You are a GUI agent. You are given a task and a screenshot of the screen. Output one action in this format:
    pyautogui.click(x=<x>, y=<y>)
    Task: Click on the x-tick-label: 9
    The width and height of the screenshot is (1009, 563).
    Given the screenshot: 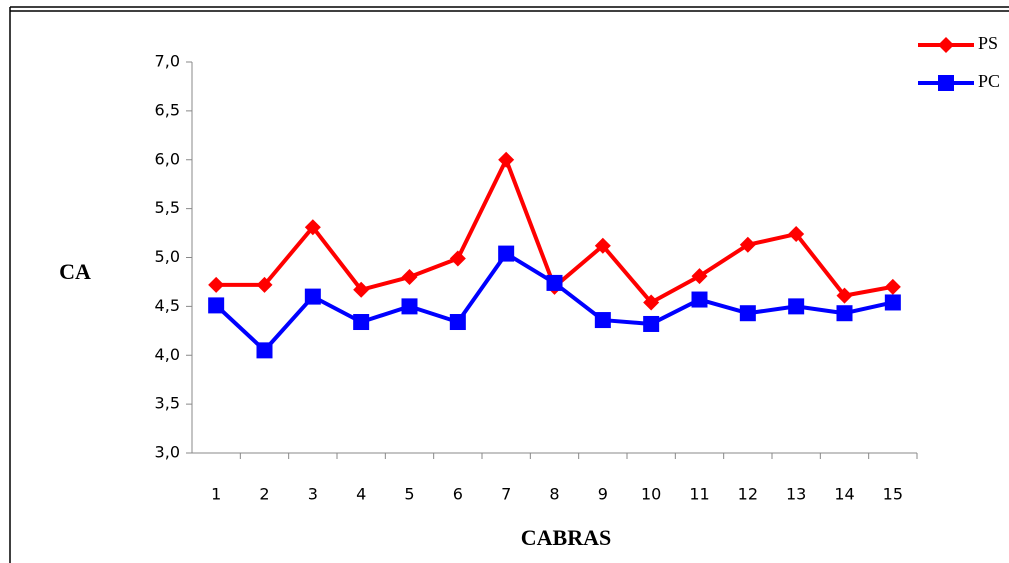 What is the action you would take?
    pyautogui.click(x=603, y=494)
    